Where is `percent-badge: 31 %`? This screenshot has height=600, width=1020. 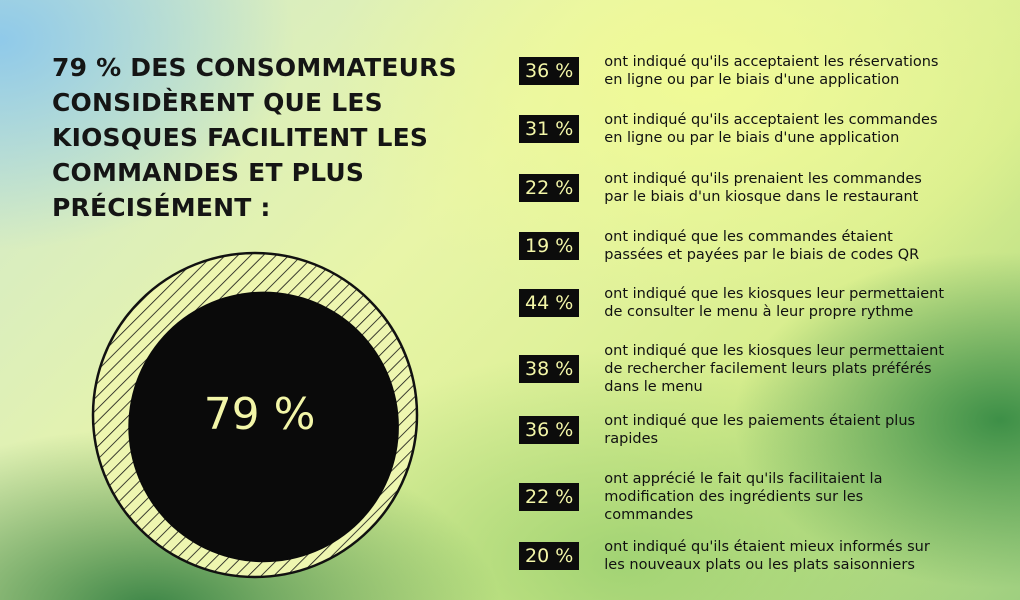 percent-badge: 31 % is located at coordinates (549, 129).